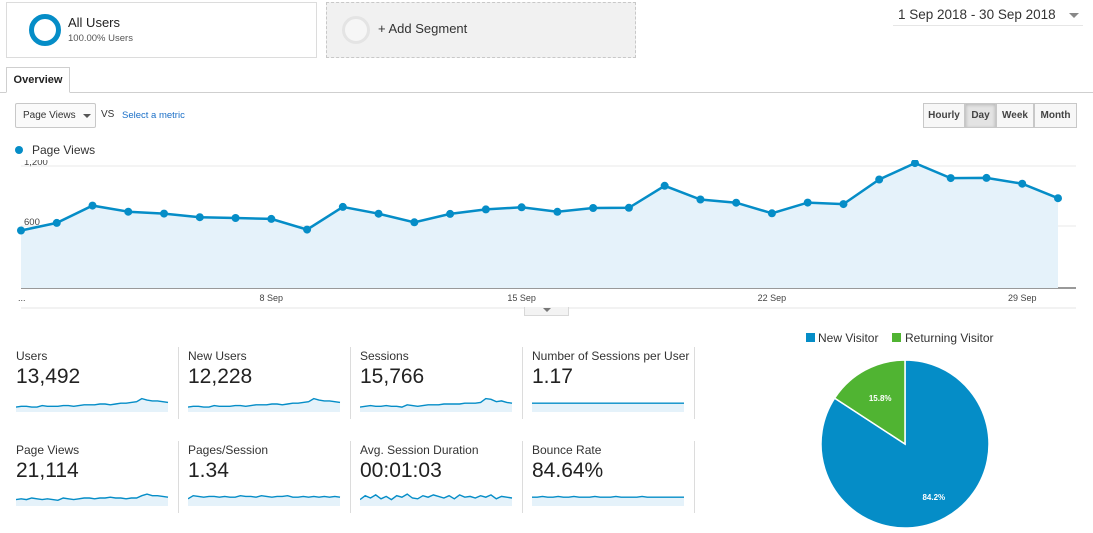 The image size is (1093, 533). I want to click on pie-slice-returning-visitor, so click(869, 402).